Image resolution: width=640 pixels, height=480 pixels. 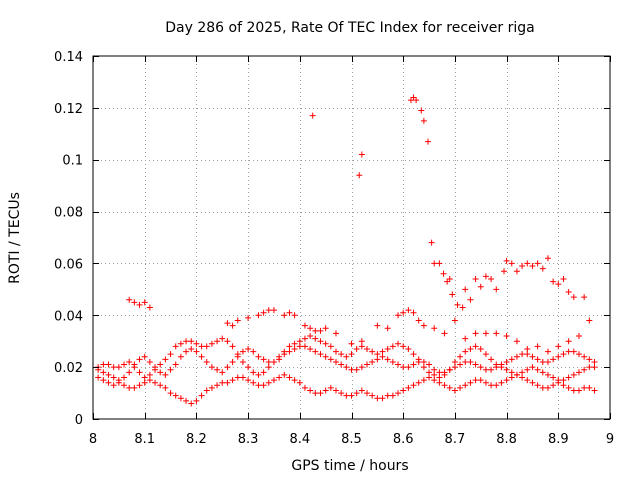 I want to click on y-tick-label: 0.1, so click(x=72, y=161).